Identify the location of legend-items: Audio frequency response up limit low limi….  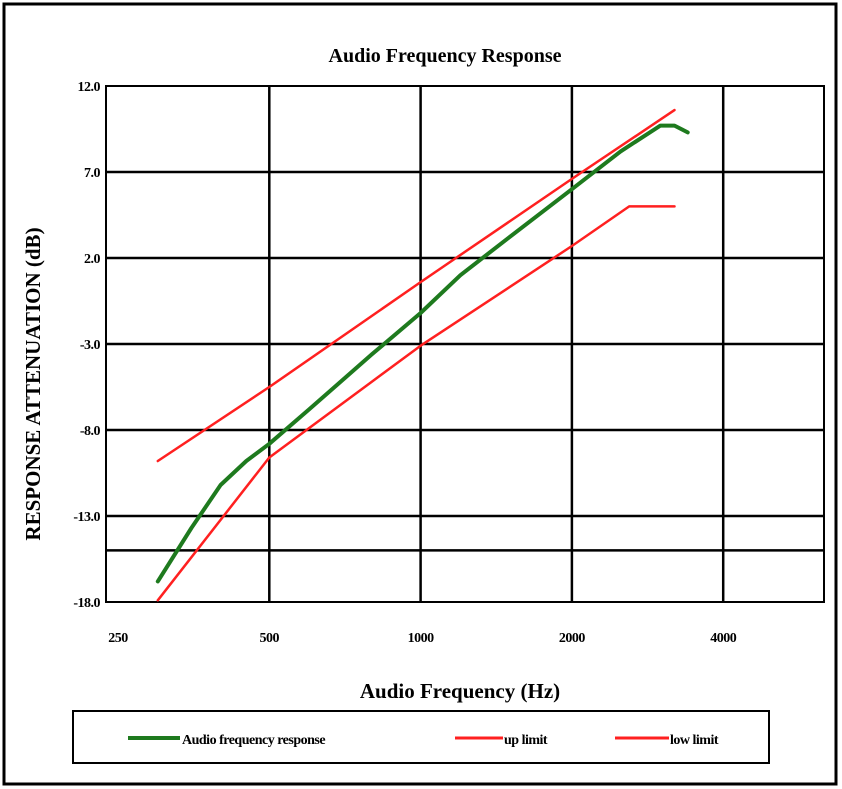
(423, 740).